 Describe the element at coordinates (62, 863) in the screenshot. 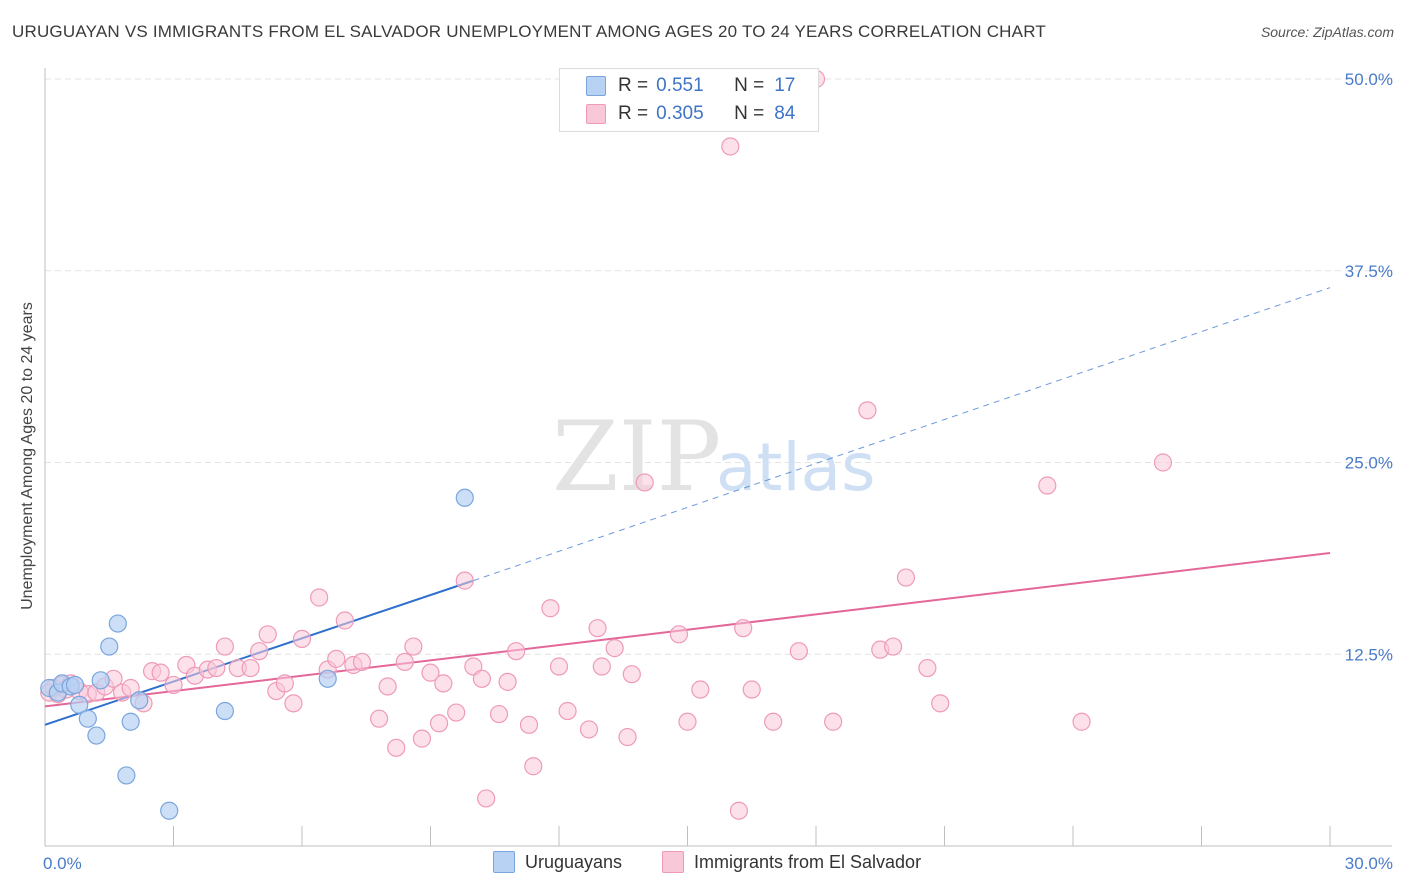

I see `x-tick-label: 0.0%` at that location.